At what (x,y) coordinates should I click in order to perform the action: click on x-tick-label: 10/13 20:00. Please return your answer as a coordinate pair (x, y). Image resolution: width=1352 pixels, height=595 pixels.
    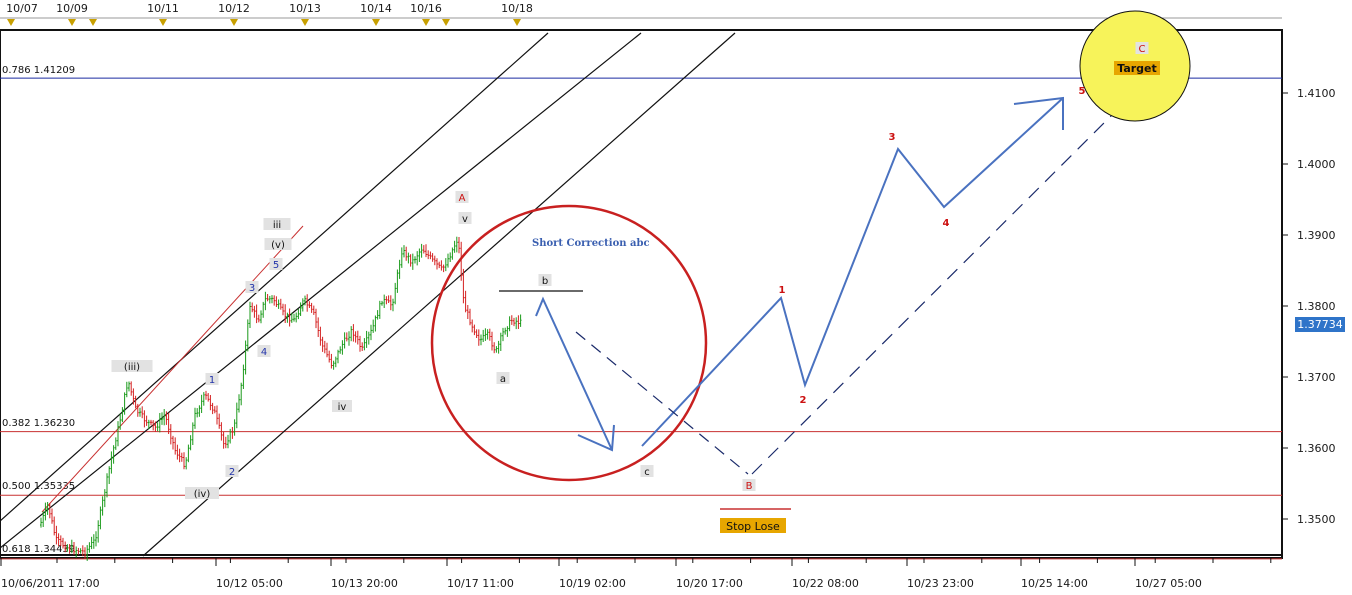
    Looking at the image, I should click on (364, 583).